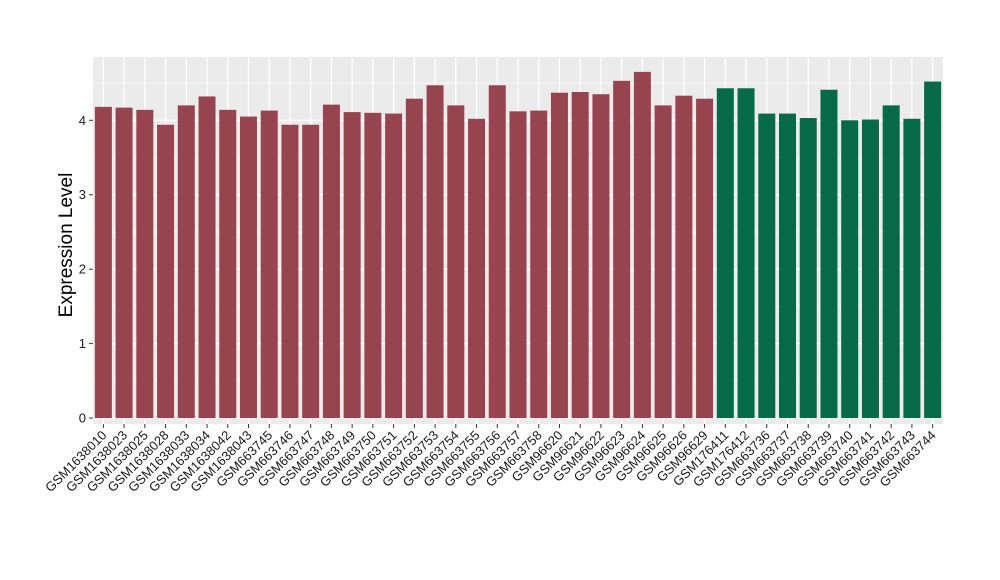 The width and height of the screenshot is (1000, 580). What do you see at coordinates (891, 262) in the screenshot?
I see `bar-GSM663742` at bounding box center [891, 262].